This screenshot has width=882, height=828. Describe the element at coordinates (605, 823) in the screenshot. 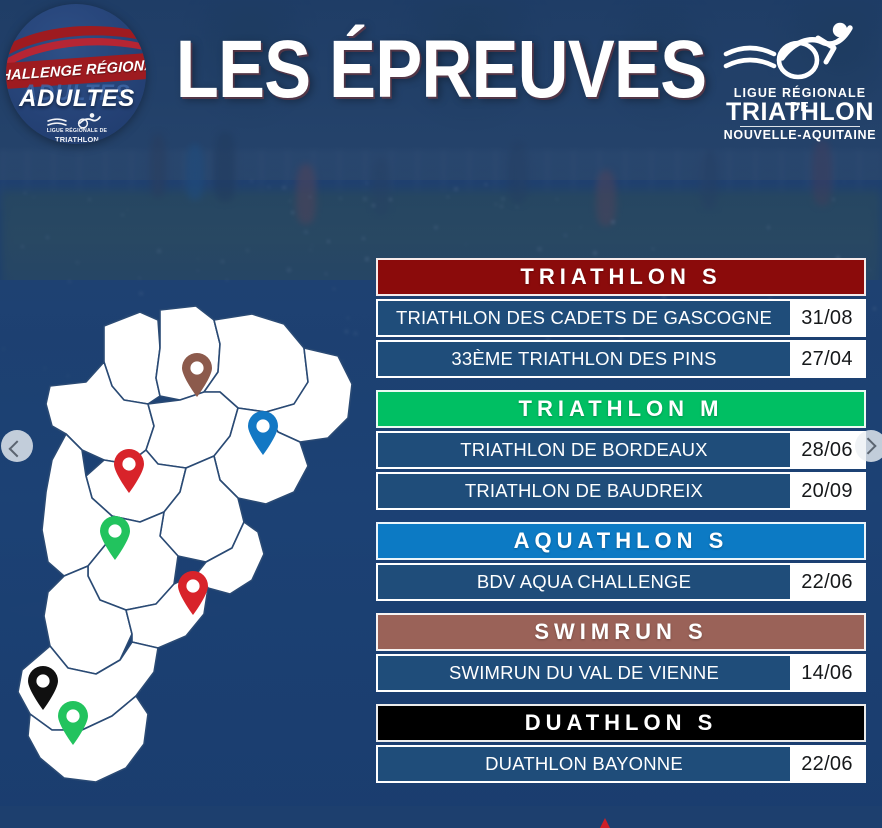

I see `bottom-red-accent` at that location.